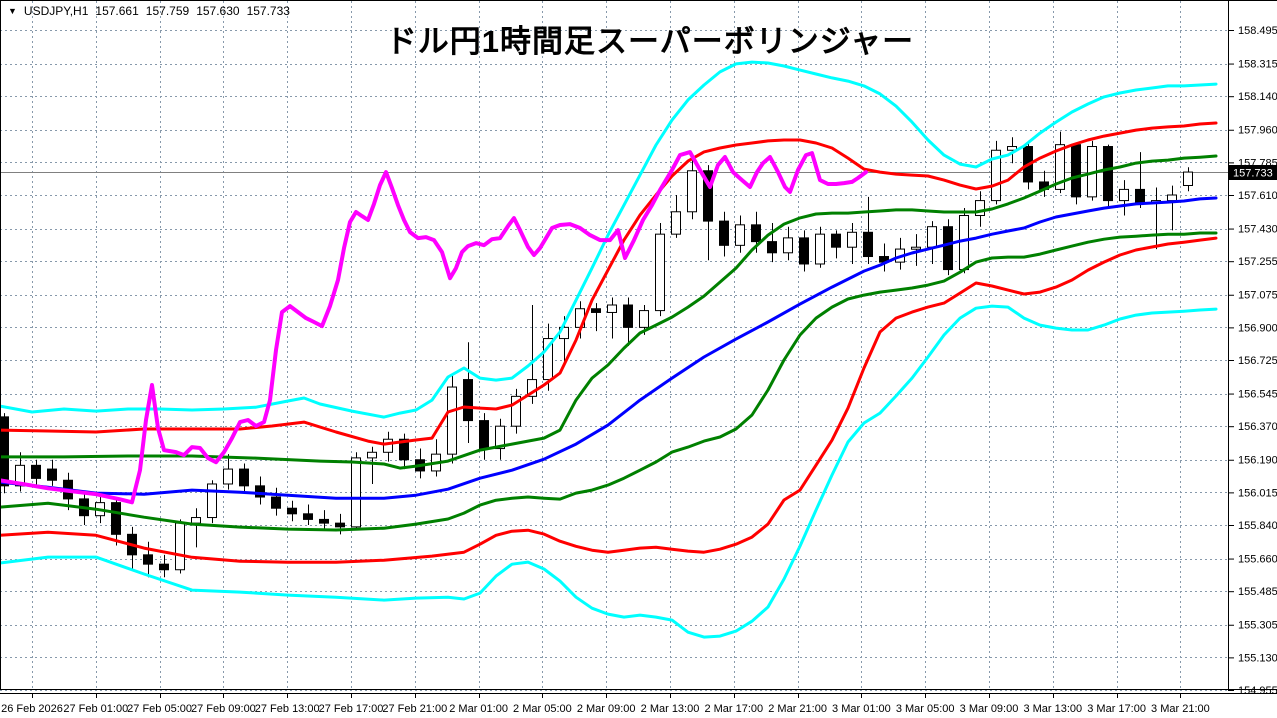  What do you see at coordinates (414, 709) in the screenshot?
I see `time-axis-label: 27 Feb 21:00` at bounding box center [414, 709].